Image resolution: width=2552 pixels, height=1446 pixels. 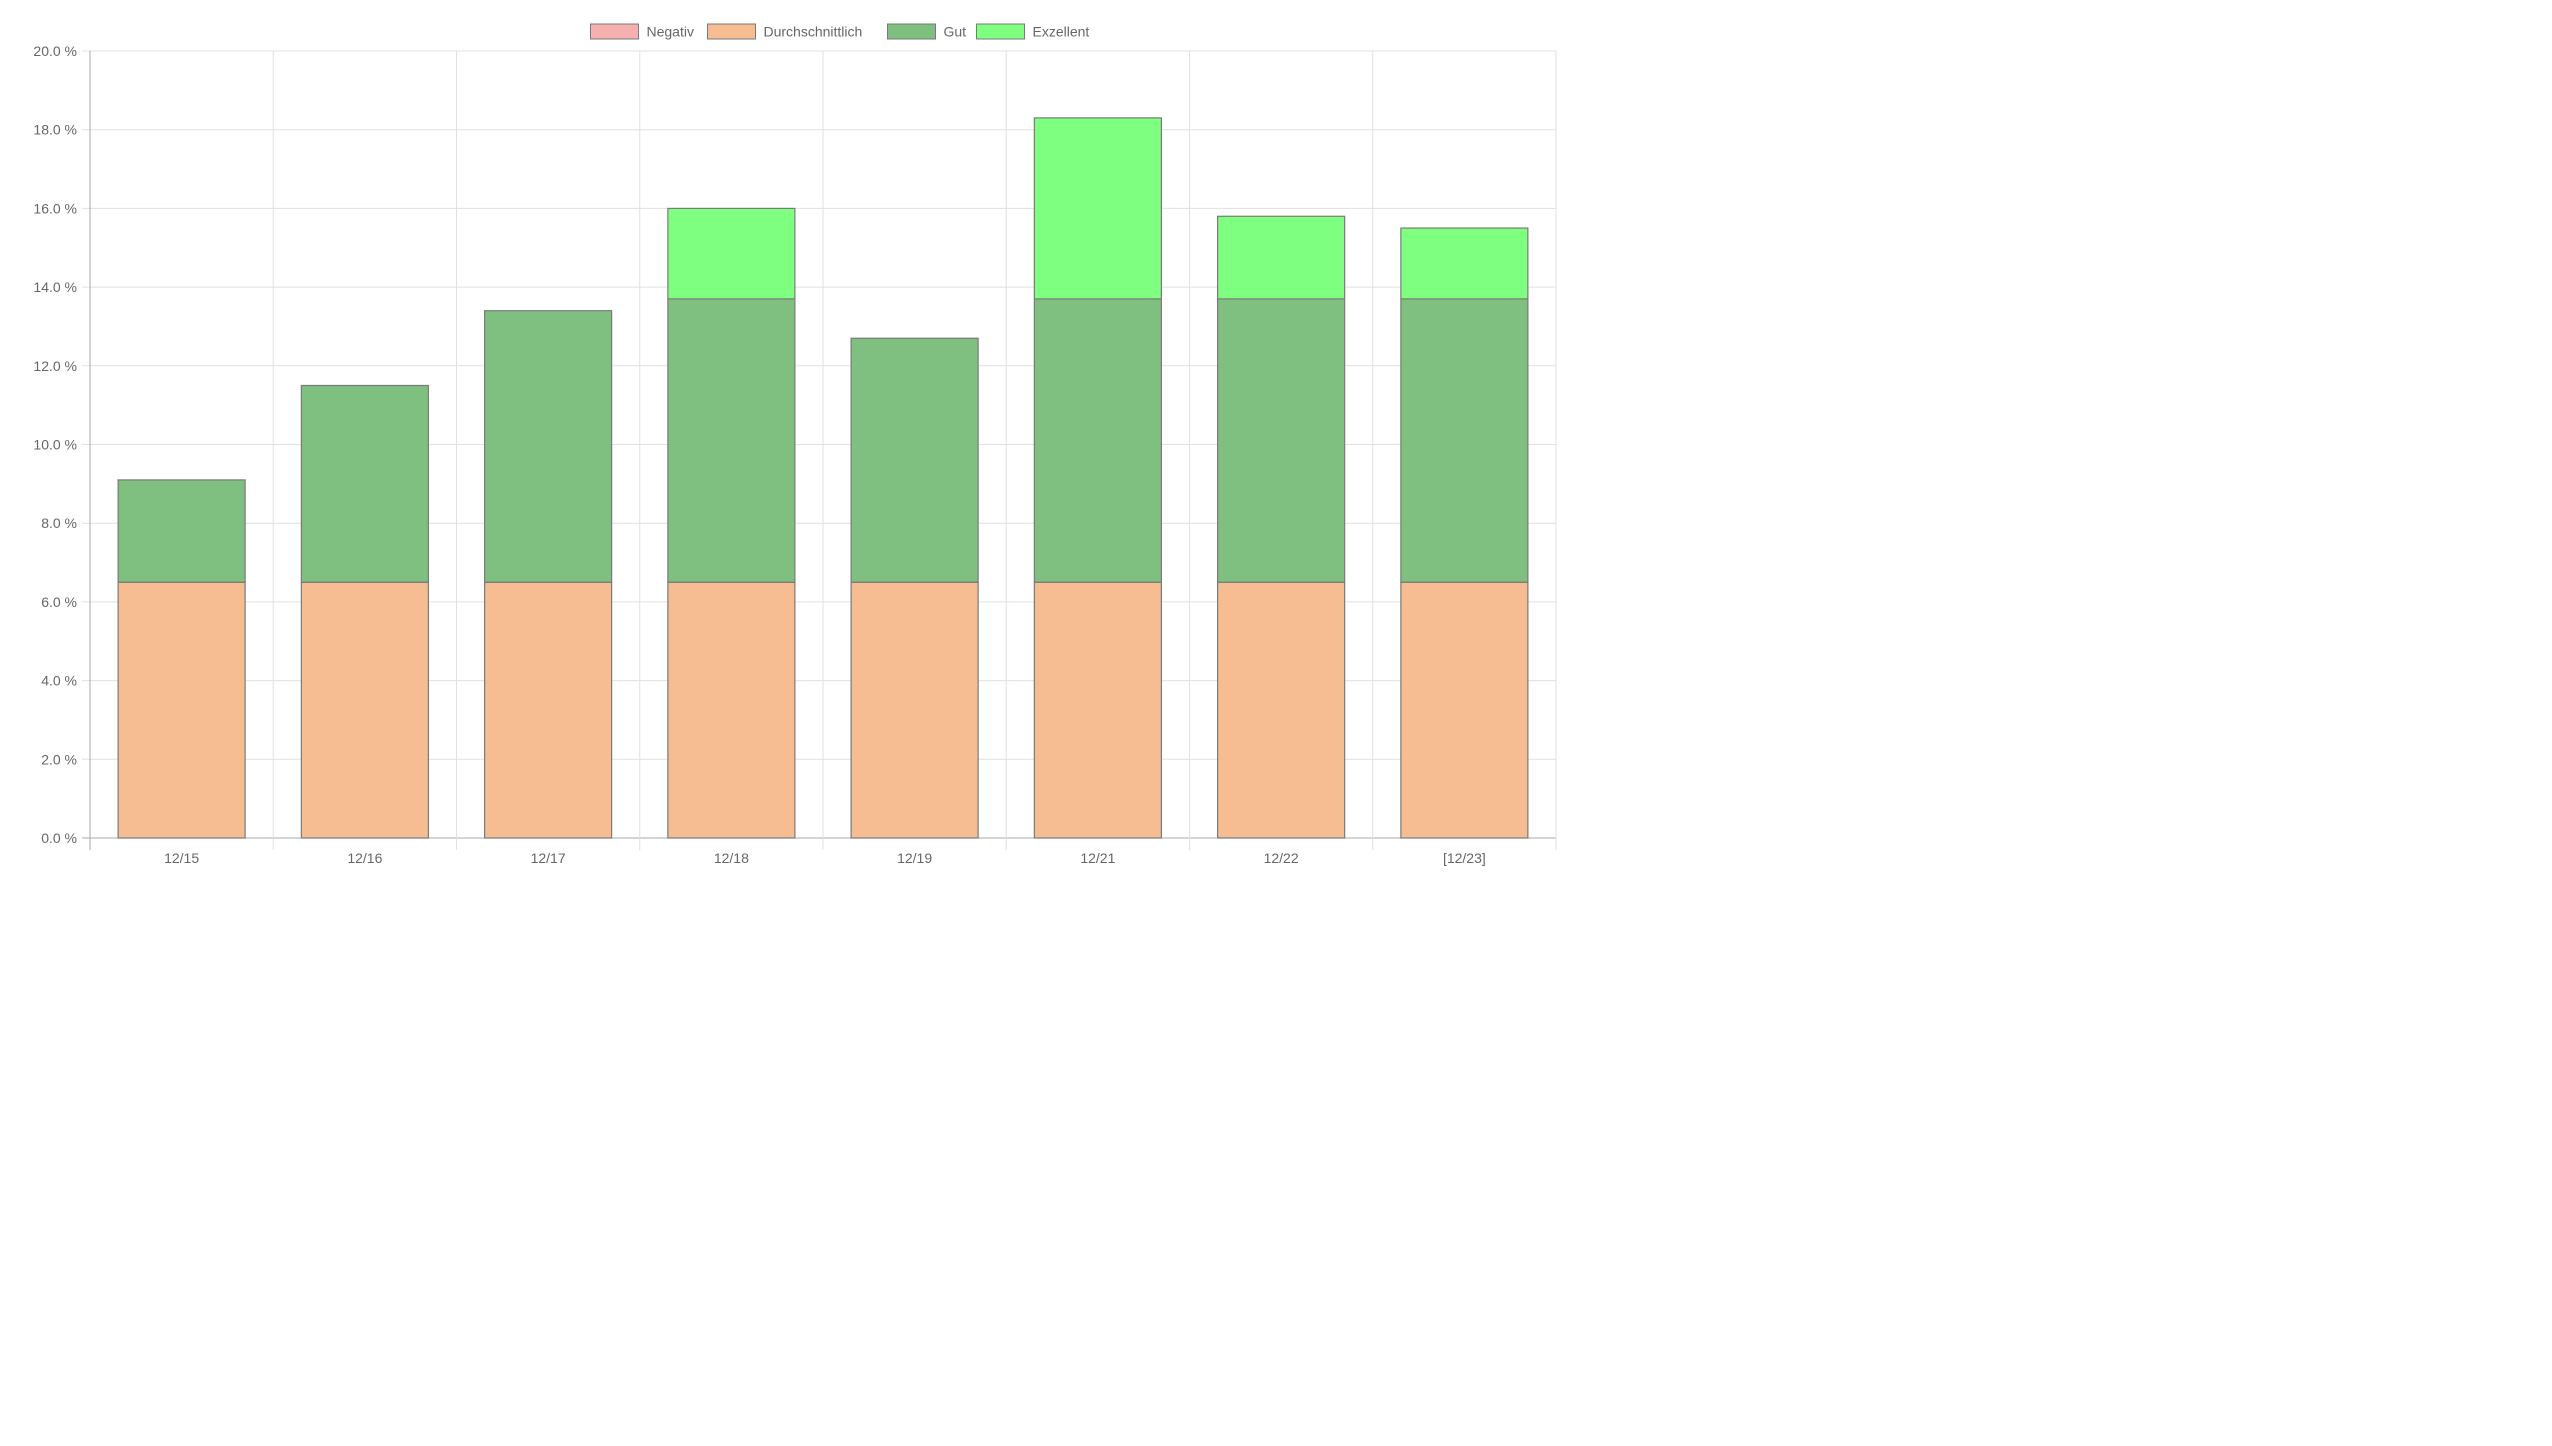 I want to click on legend-item-exzellent: Exzellent, so click(x=1033, y=31).